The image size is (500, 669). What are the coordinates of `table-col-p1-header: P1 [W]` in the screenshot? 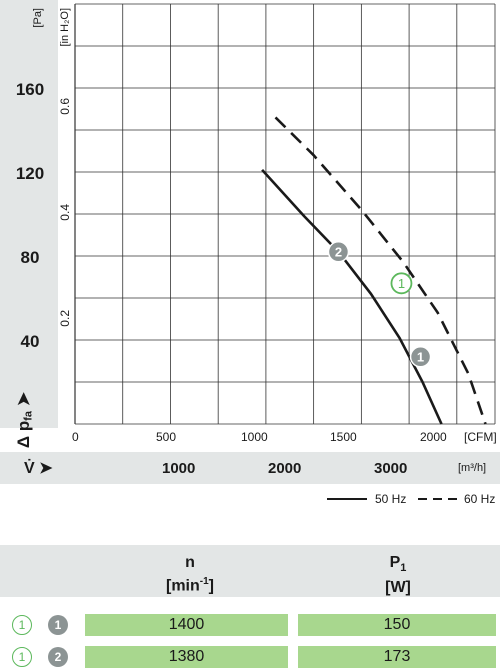 It's located at (398, 575).